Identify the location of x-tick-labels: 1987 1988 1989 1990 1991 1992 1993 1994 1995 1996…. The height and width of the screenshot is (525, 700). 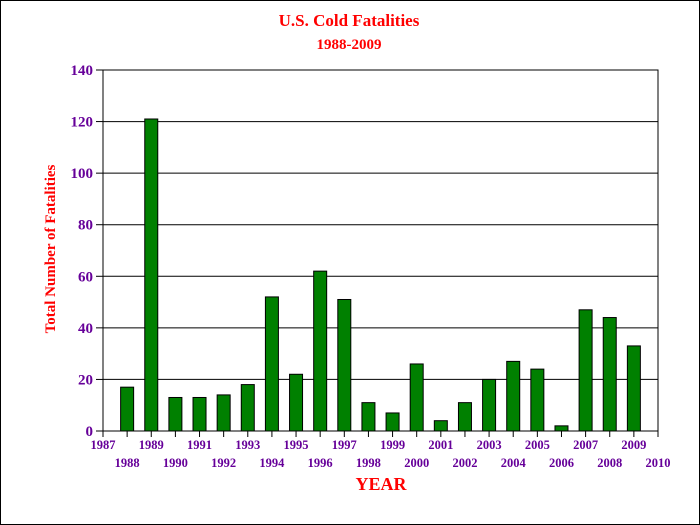
(381, 454).